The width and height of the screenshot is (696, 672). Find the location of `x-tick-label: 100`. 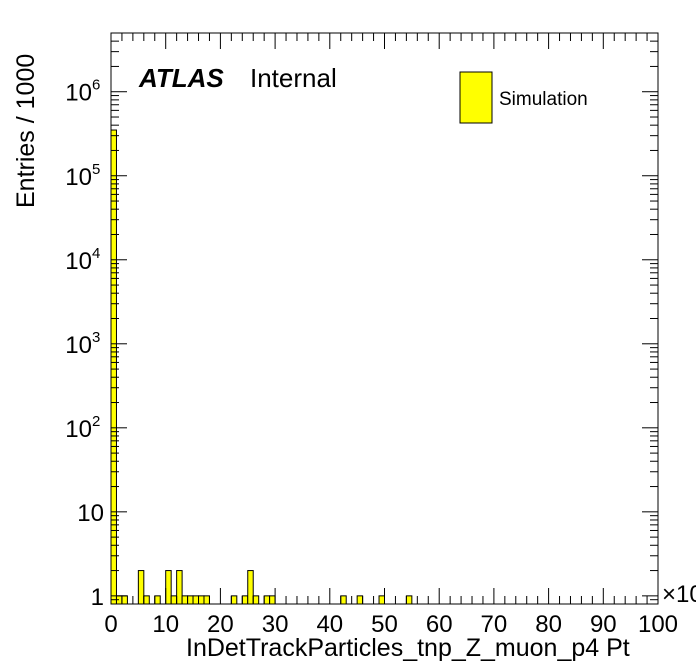

x-tick-label: 100 is located at coordinates (658, 624).